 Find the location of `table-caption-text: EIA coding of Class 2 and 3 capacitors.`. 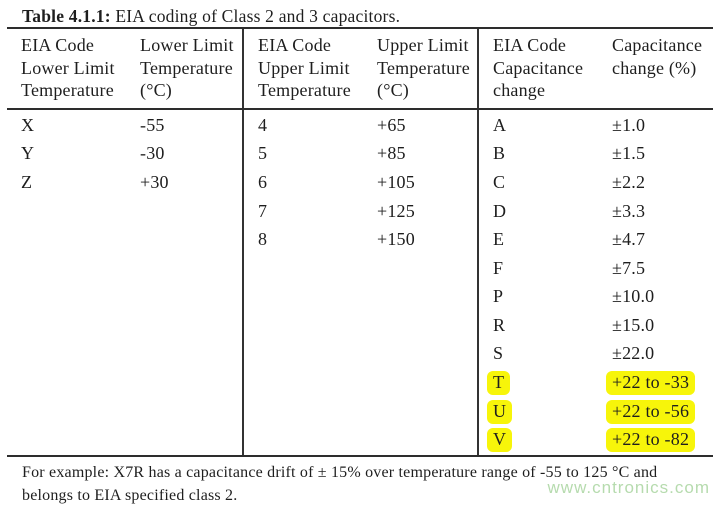

table-caption-text: EIA coding of Class 2 and 3 capacitors. is located at coordinates (255, 16).